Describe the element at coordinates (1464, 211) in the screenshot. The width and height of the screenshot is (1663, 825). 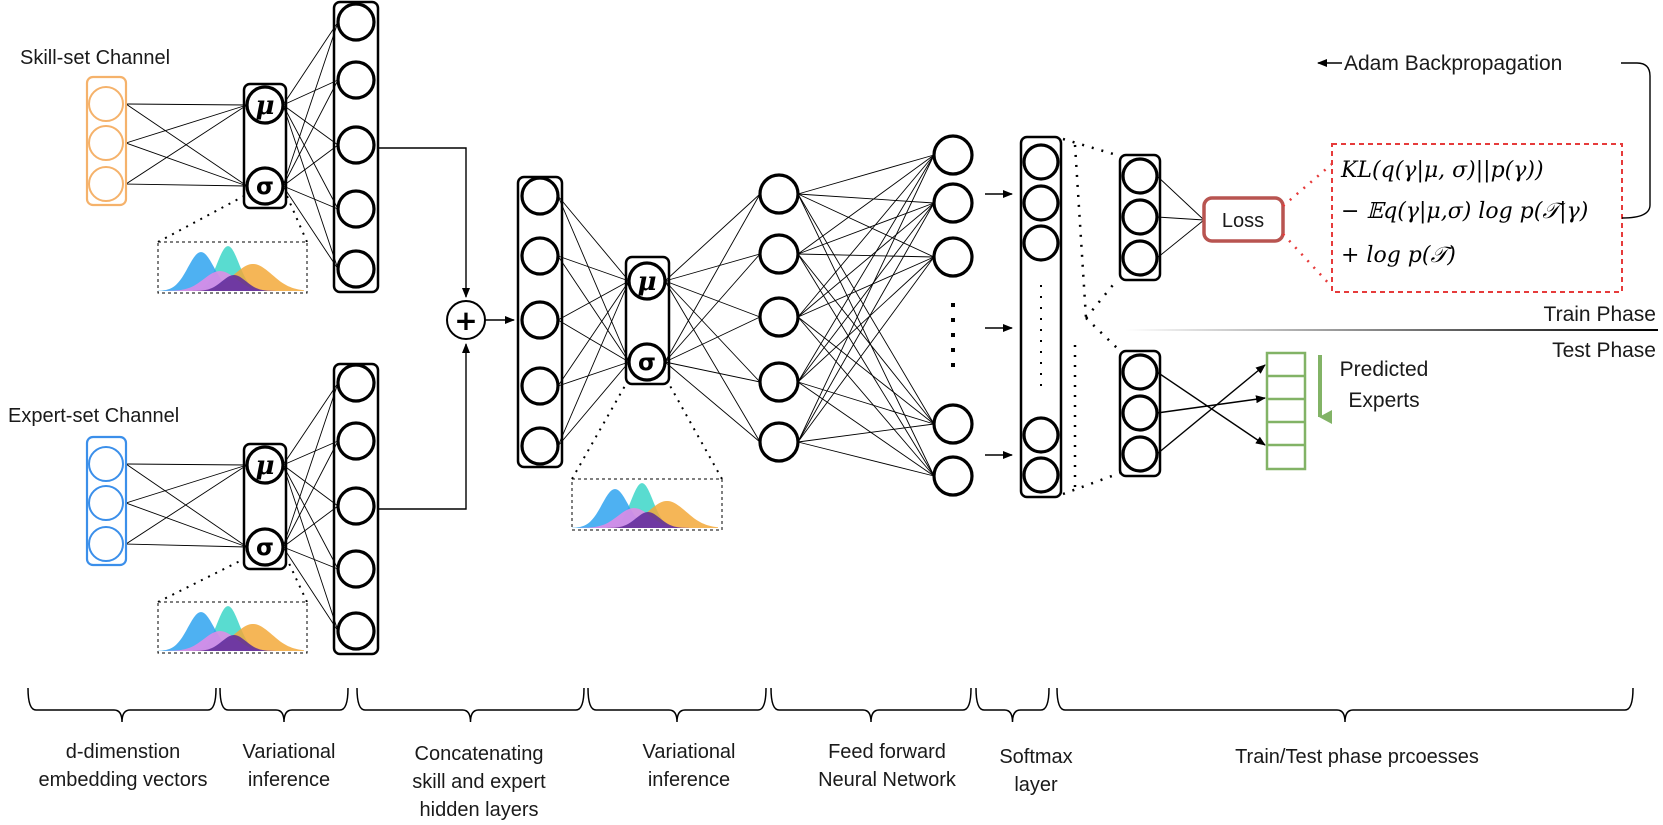
I see `expectation-term: − 𝔼q(γ|μ,σ) log p(𝒯|γ)` at that location.